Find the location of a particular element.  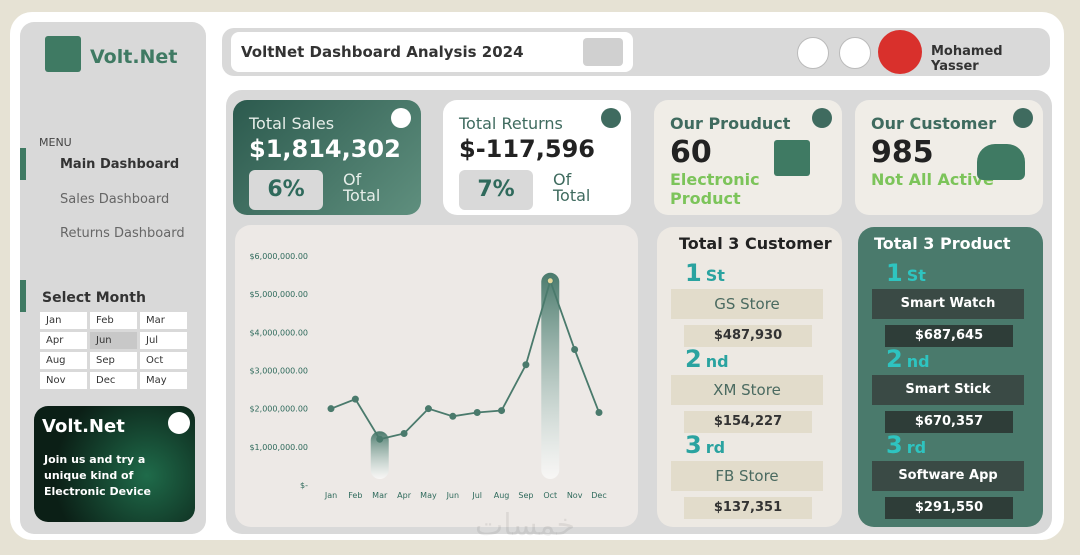

month-button: Apr is located at coordinates (63, 340).